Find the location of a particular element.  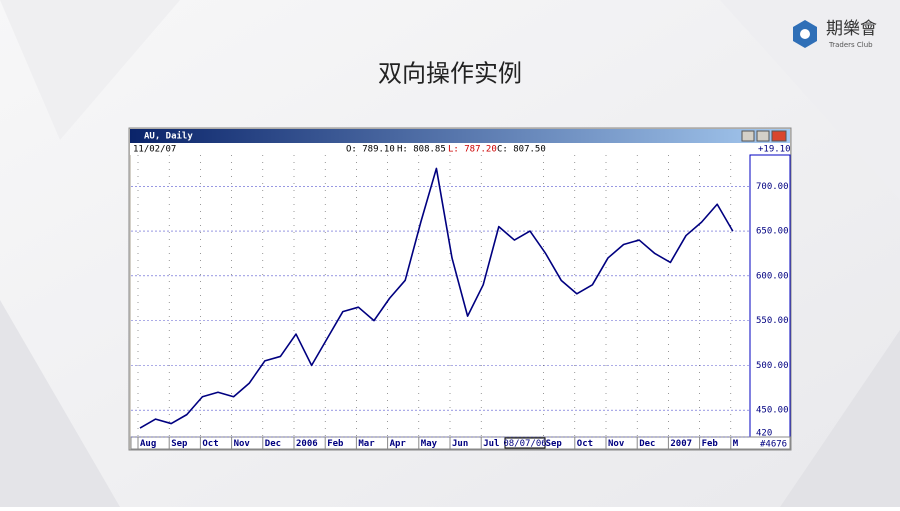

logo-name: 期樂會 is located at coordinates (851, 29).